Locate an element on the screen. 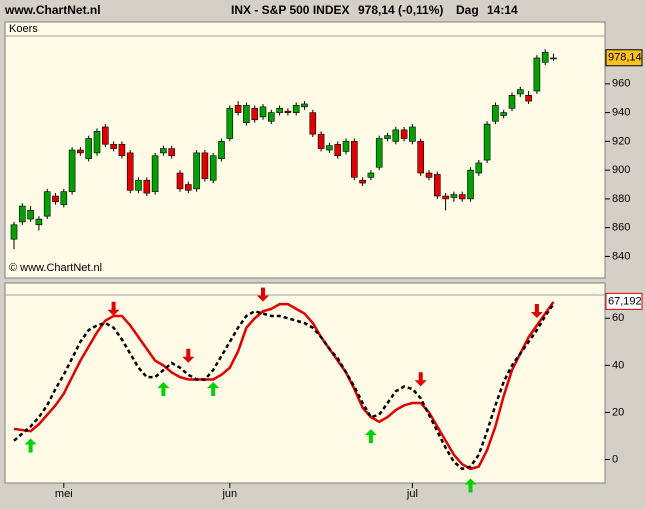 The image size is (645, 509). y-tick-label: 840 is located at coordinates (621, 256).